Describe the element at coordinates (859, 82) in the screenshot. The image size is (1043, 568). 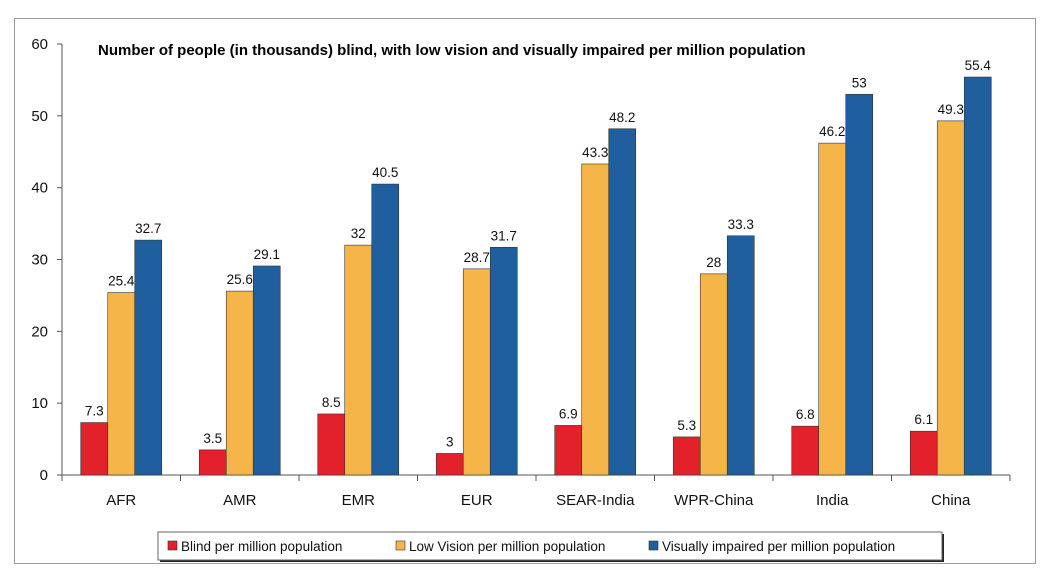
I see `data-label: 53` at that location.